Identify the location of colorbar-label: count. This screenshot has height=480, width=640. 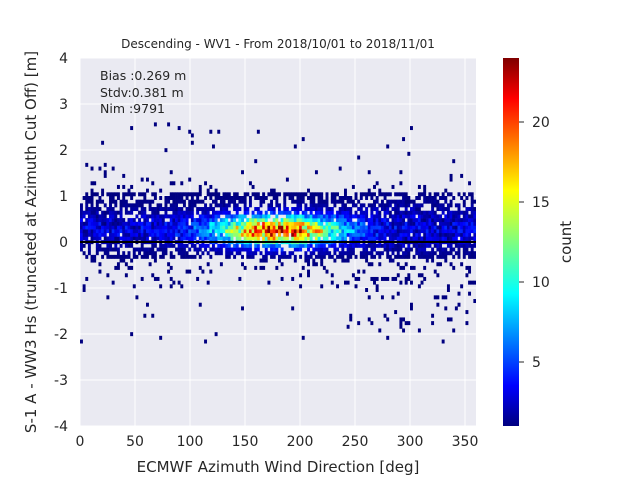
(566, 242).